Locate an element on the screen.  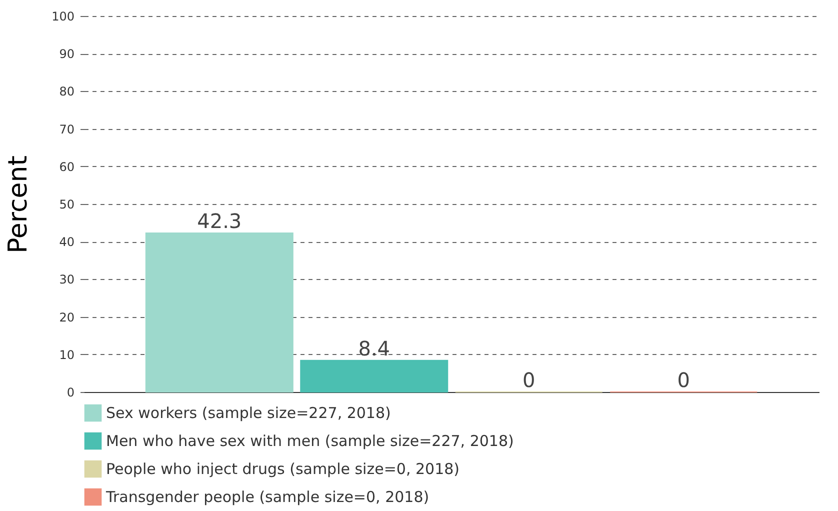
y-tick-label: 30 is located at coordinates (66, 279).